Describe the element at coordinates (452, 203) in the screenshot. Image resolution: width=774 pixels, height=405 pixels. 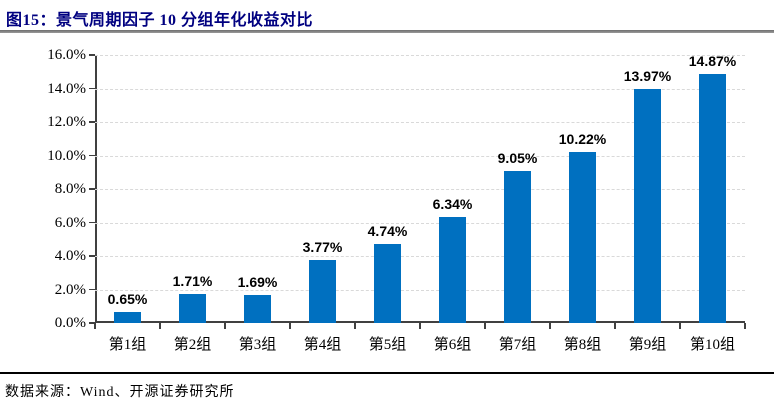
I see `bar-value-label: 6.34%` at that location.